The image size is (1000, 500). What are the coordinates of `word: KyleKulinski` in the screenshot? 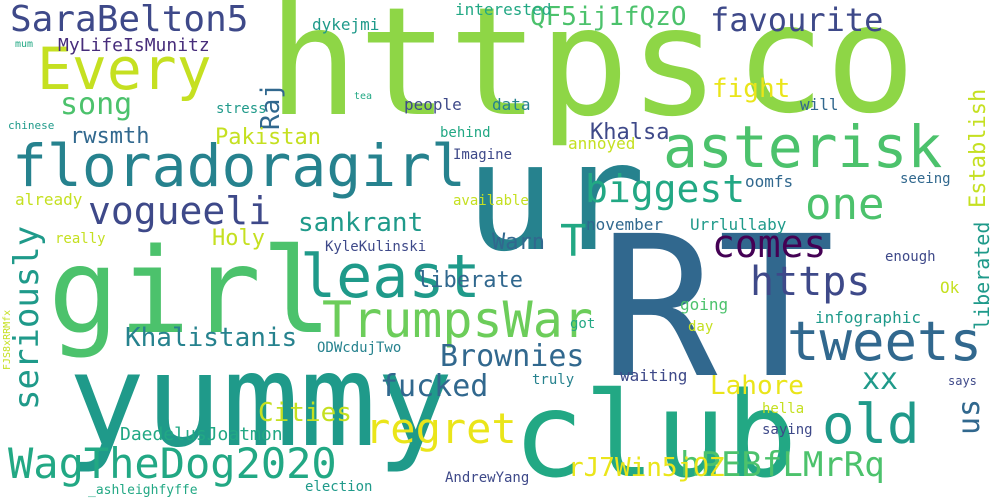 It's located at (376, 247).